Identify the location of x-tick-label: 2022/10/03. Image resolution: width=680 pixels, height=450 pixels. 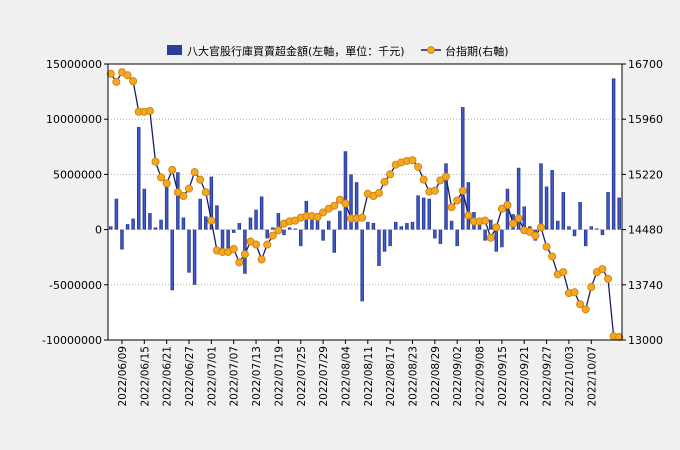
(570, 376).